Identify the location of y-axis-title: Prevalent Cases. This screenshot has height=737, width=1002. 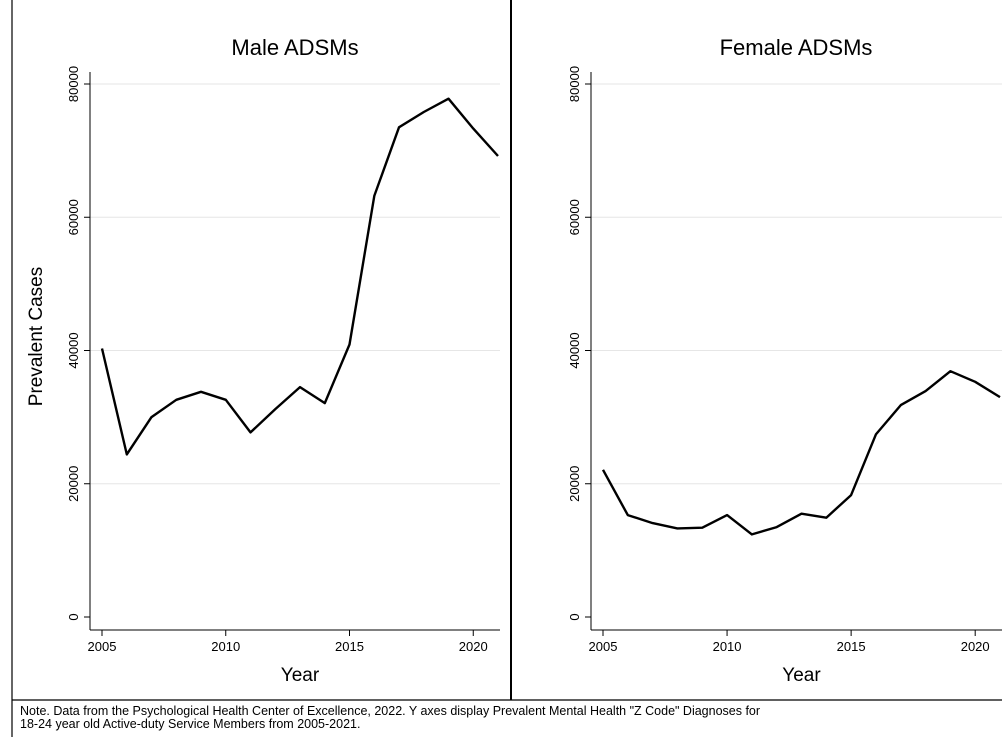
(36, 336).